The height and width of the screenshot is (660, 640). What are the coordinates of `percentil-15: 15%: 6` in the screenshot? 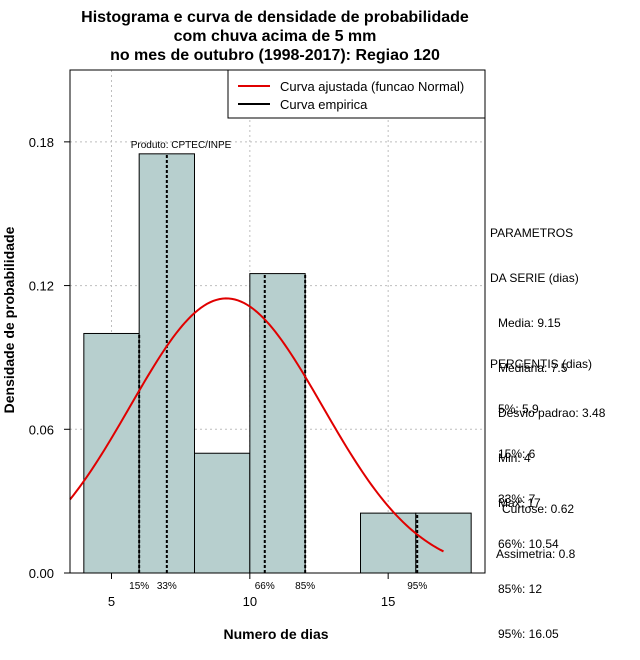 It's located at (517, 454).